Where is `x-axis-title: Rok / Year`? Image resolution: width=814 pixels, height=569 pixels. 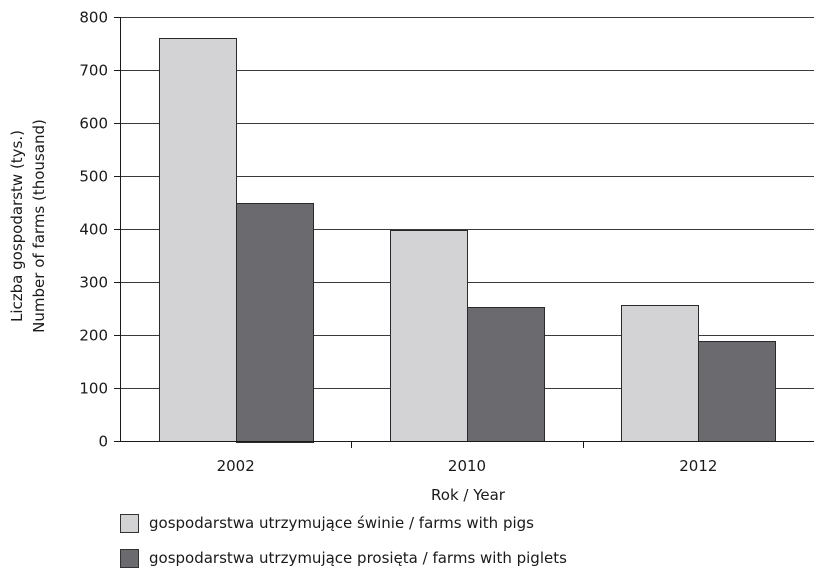 x-axis-title: Rok / Year is located at coordinates (468, 495).